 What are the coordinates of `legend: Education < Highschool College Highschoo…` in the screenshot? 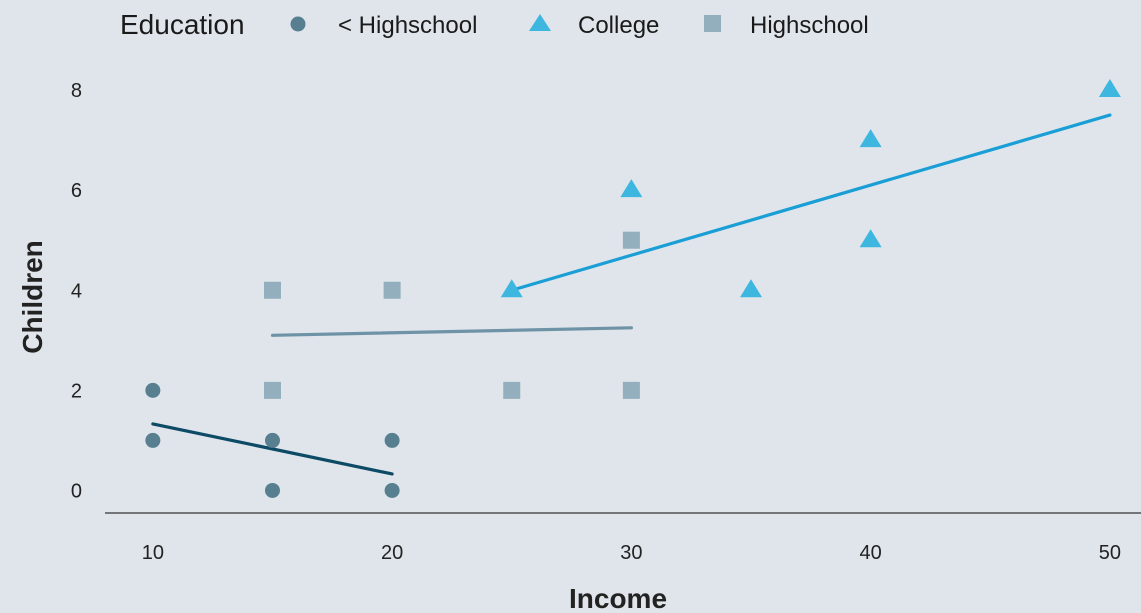 It's located at (494, 24).